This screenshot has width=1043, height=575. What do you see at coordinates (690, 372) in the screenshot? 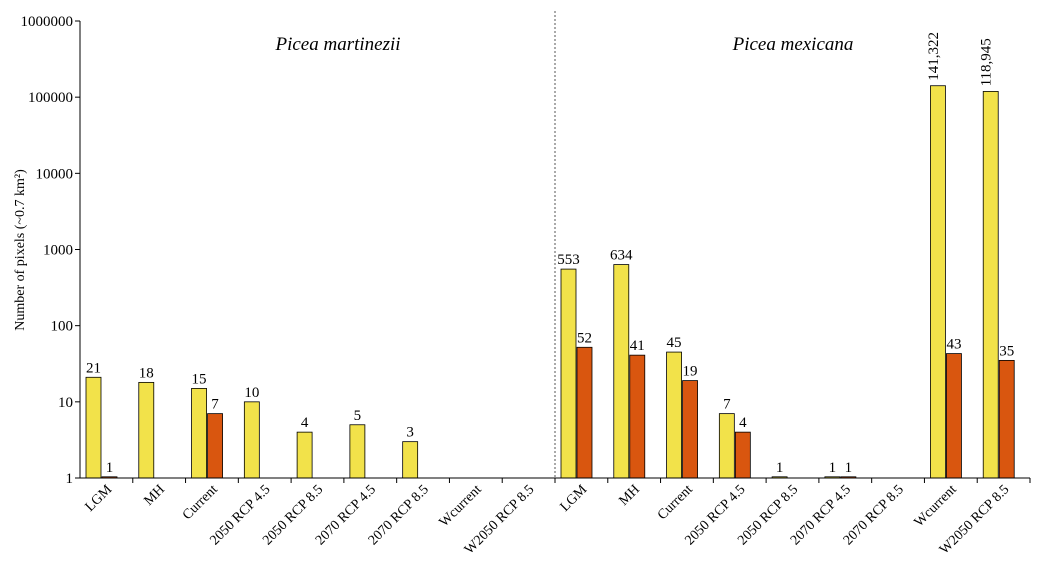
I see `bar-value-label: 19` at bounding box center [690, 372].